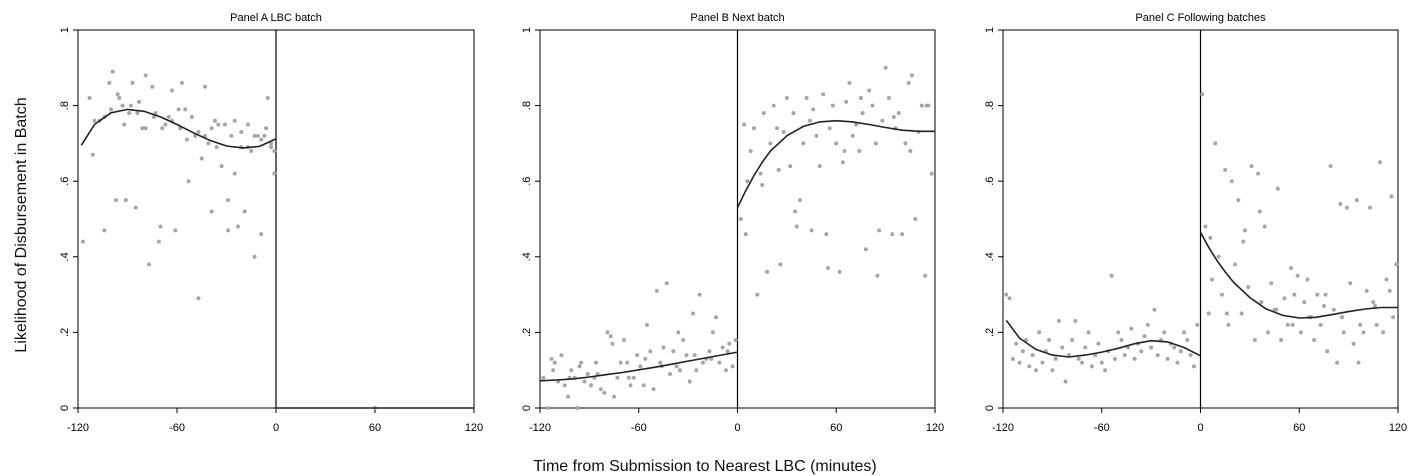  What do you see at coordinates (1103, 338) in the screenshot?
I see `fit-left-curve` at bounding box center [1103, 338].